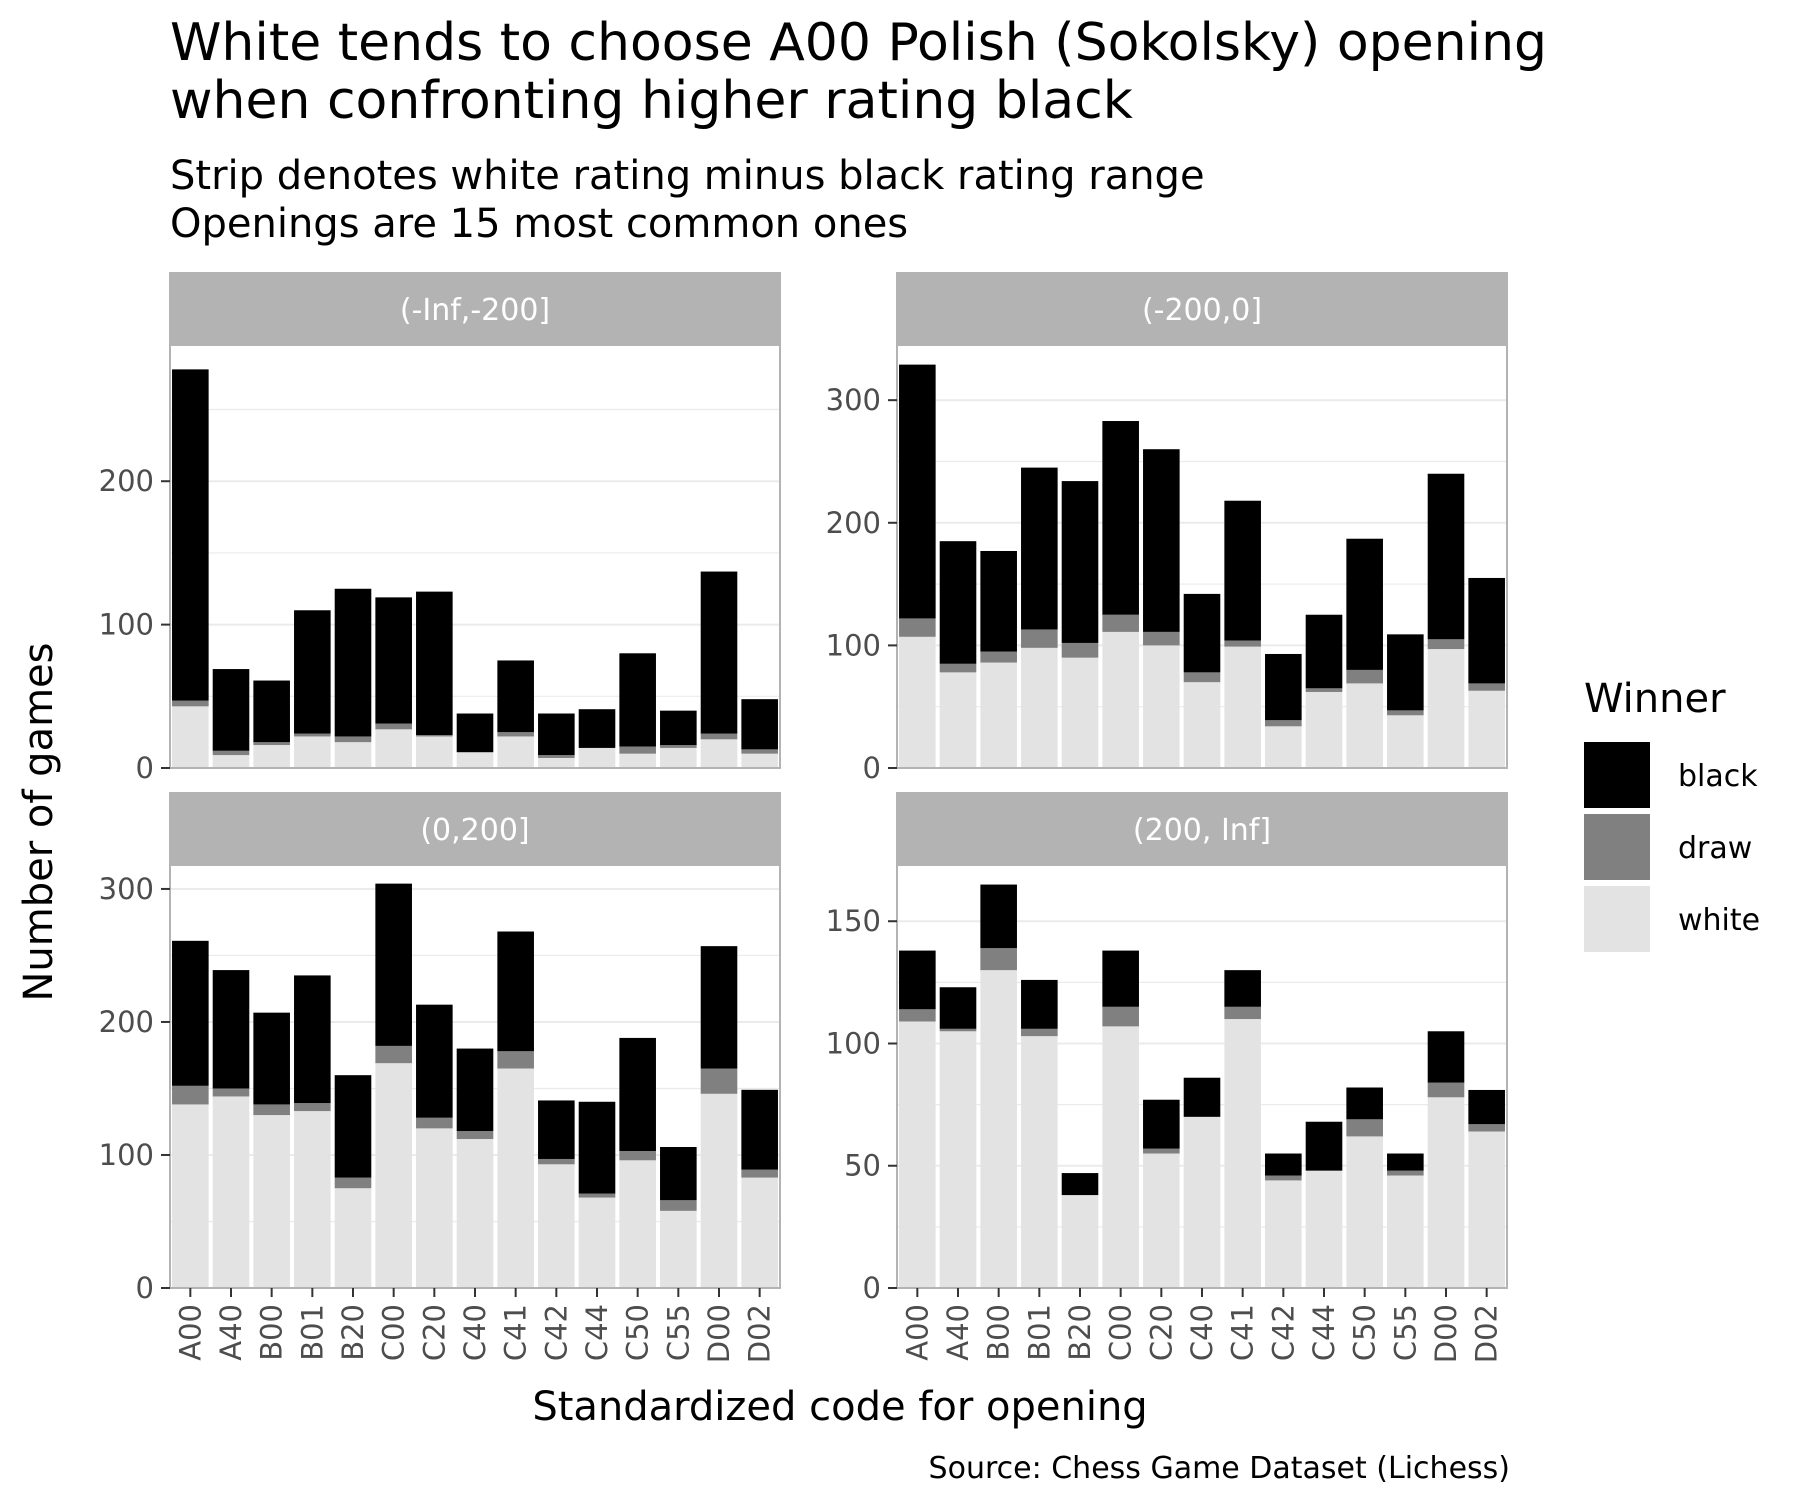 Image resolution: width=1800 pixels, height=1500 pixels. Describe the element at coordinates (475, 829) in the screenshot. I see `facet-strip` at that location.